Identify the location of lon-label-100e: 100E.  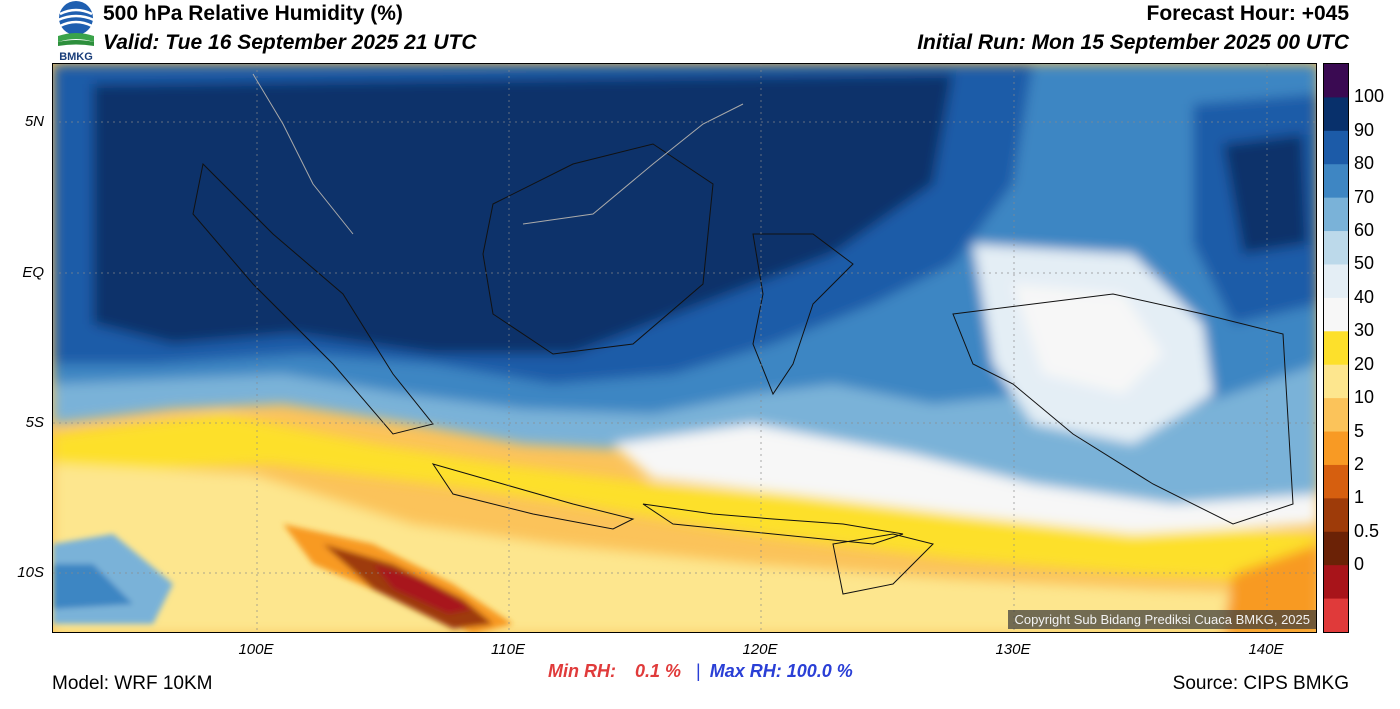
(256, 649).